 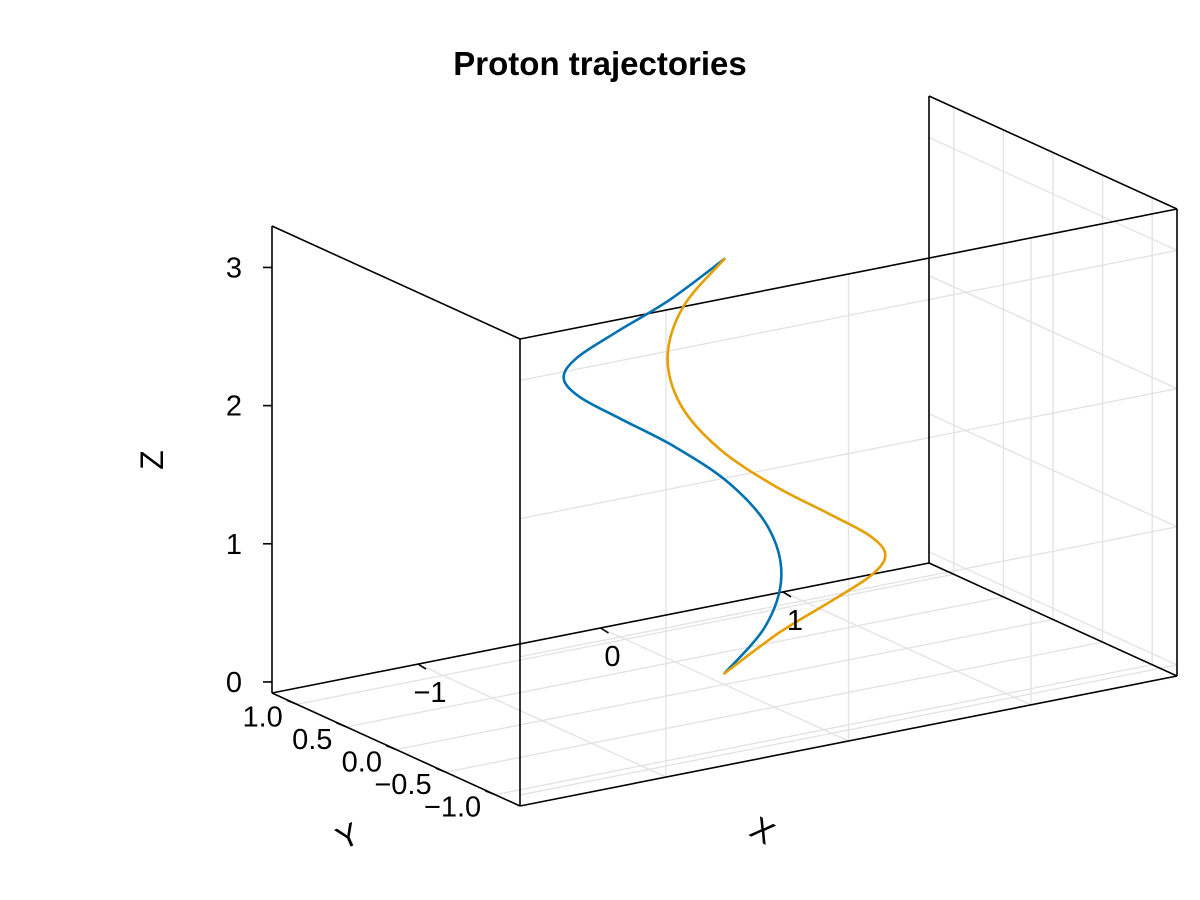 I want to click on x-tick-label: 1, so click(x=795, y=621).